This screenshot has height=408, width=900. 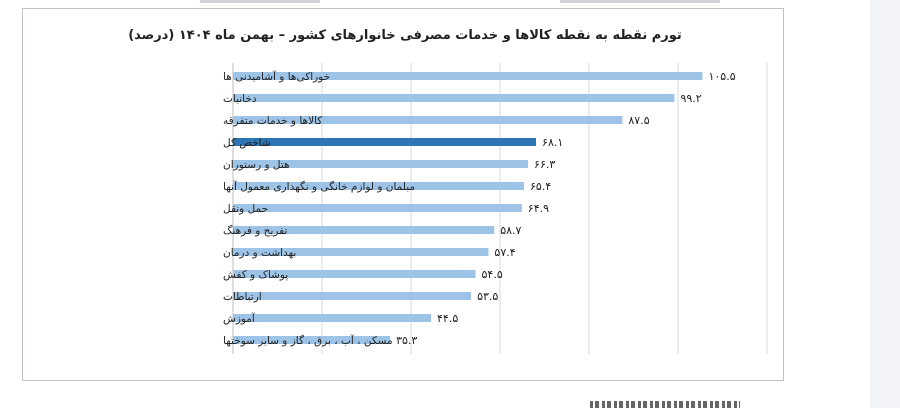 What do you see at coordinates (487, 296) in the screenshot?
I see `value-label: ۵۳.۵` at bounding box center [487, 296].